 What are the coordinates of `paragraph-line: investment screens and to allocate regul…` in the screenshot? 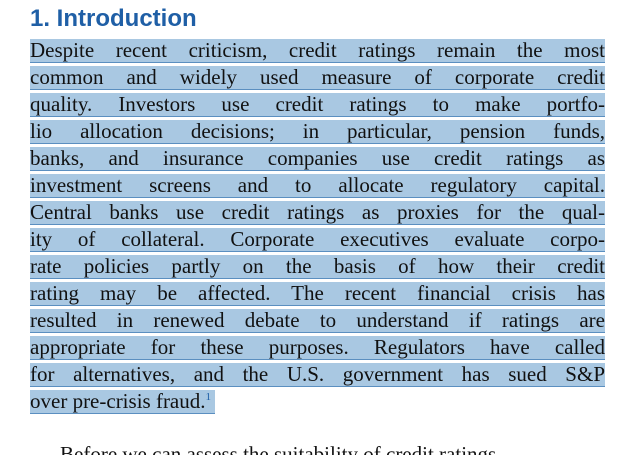 It's located at (317, 186).